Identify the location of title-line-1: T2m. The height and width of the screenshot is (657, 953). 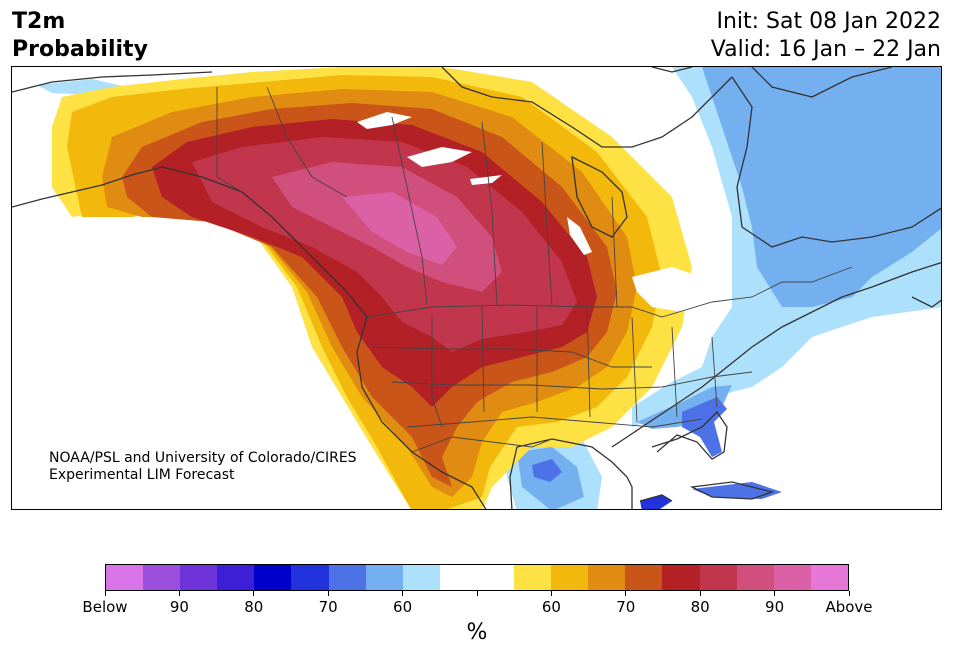
(39, 21).